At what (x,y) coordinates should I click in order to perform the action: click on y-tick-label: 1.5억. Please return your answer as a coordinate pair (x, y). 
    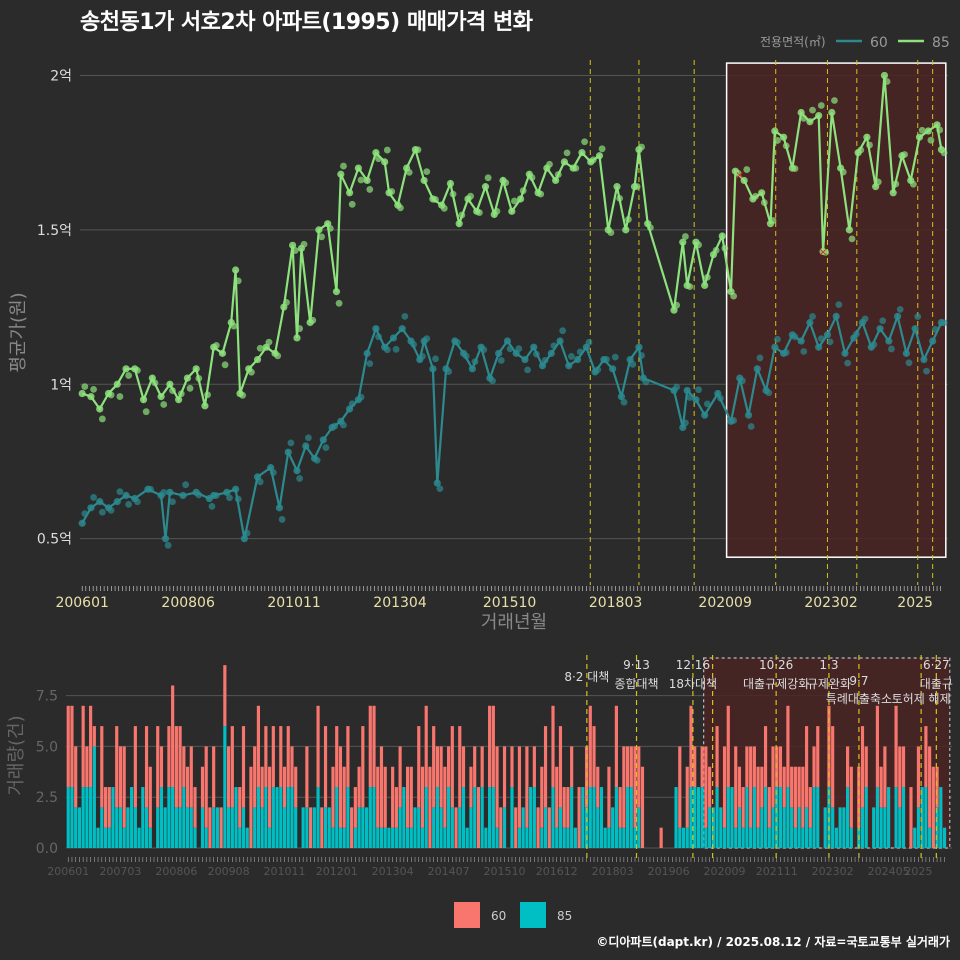
    Looking at the image, I should click on (54, 231).